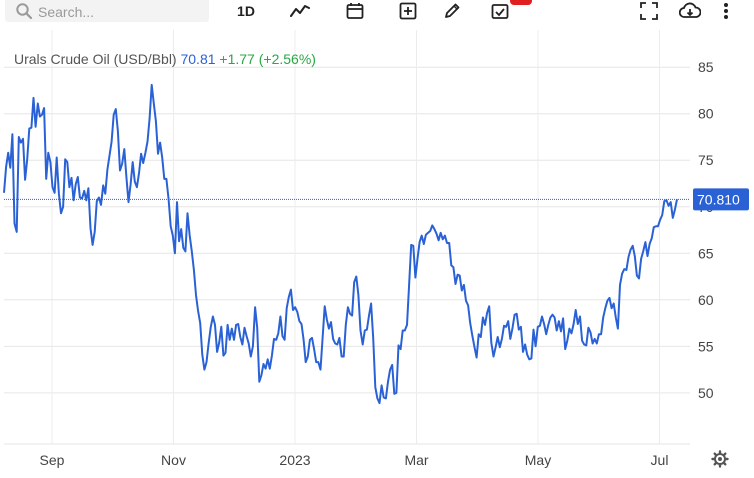  I want to click on x-tick-label: 2023, so click(294, 460).